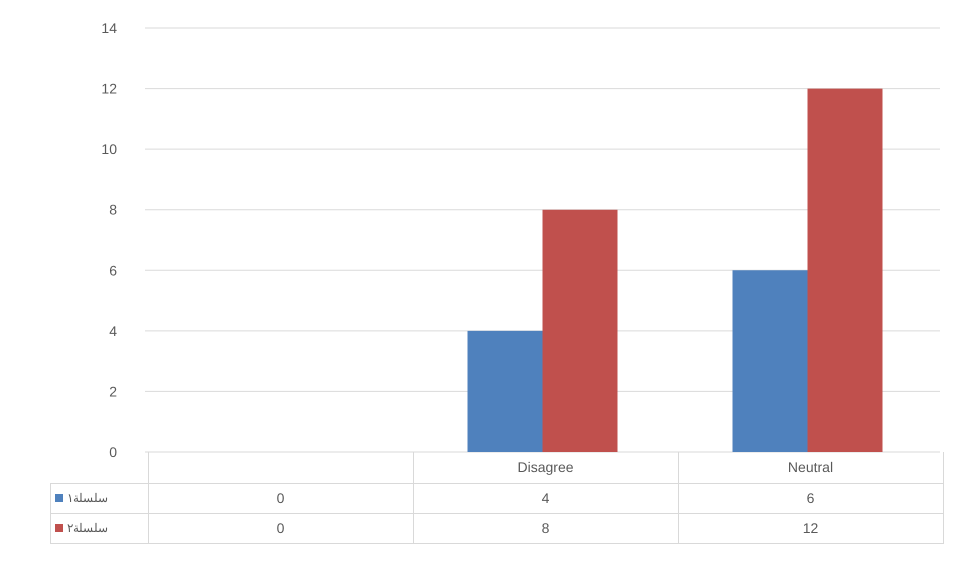  Describe the element at coordinates (113, 391) in the screenshot. I see `y-tick-label: 2` at that location.